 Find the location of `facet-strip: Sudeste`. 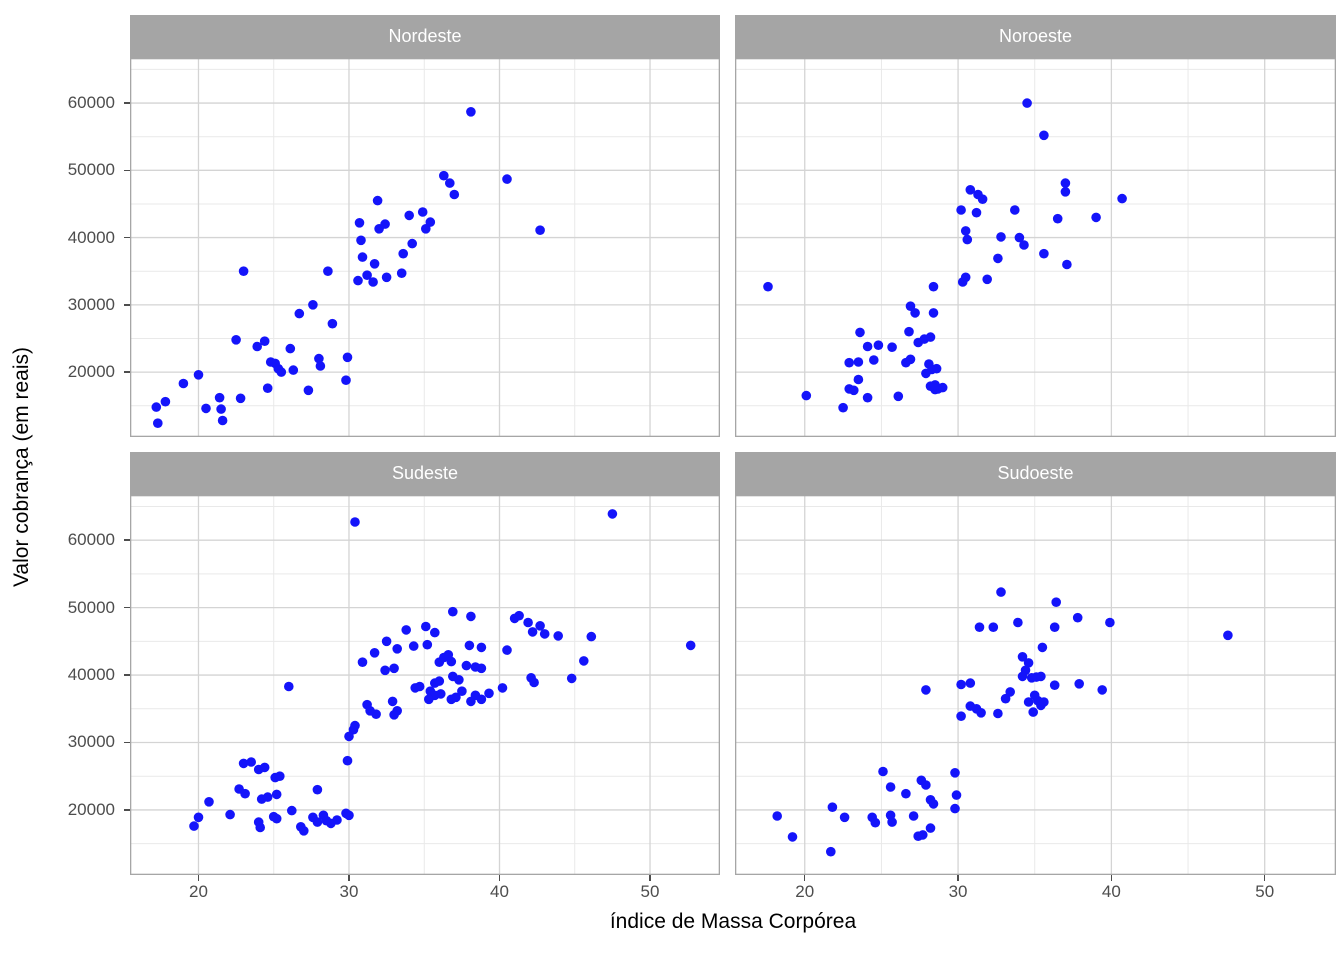

facet-strip: Sudeste is located at coordinates (425, 473).